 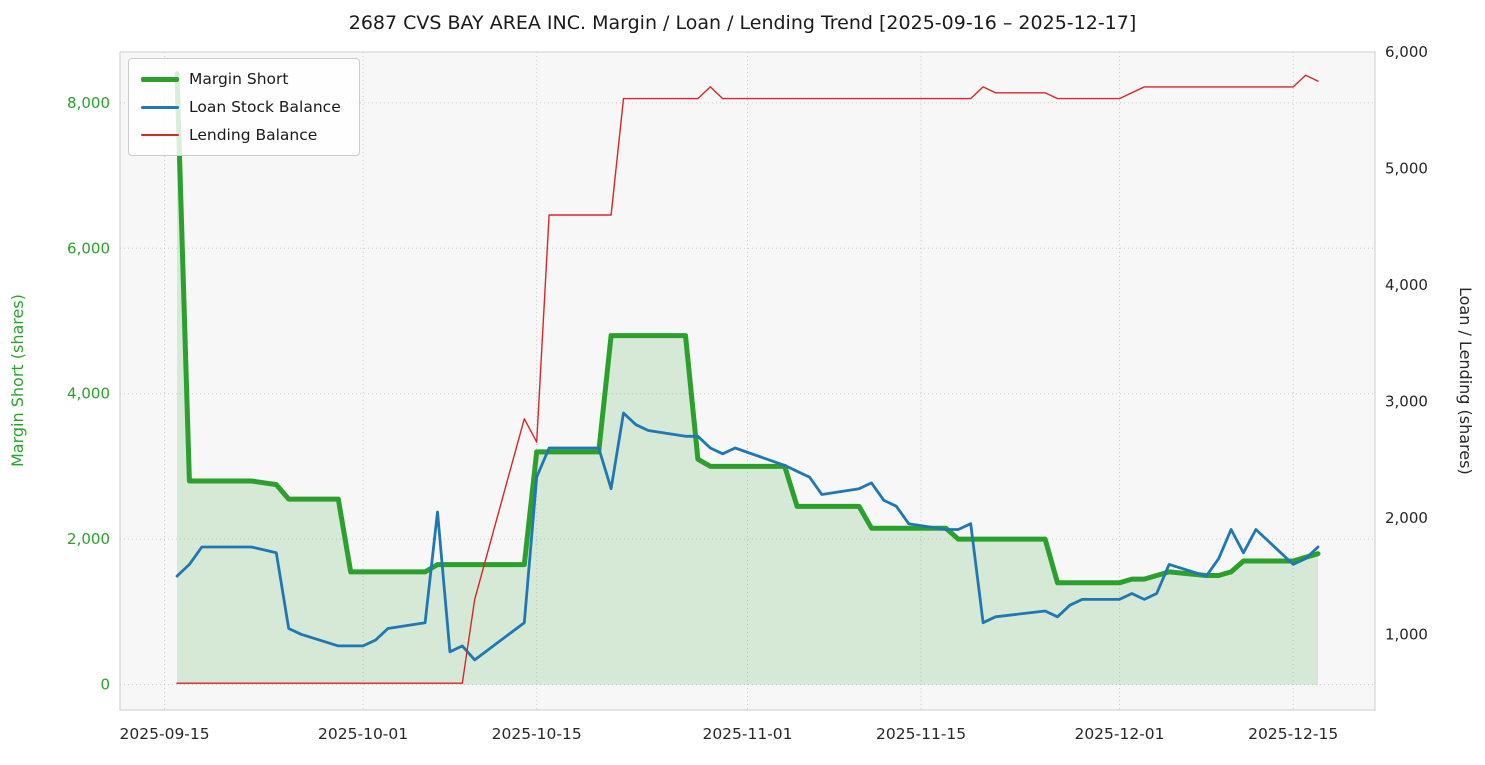 I want to click on legend-label: Lending Balance, so click(x=253, y=135).